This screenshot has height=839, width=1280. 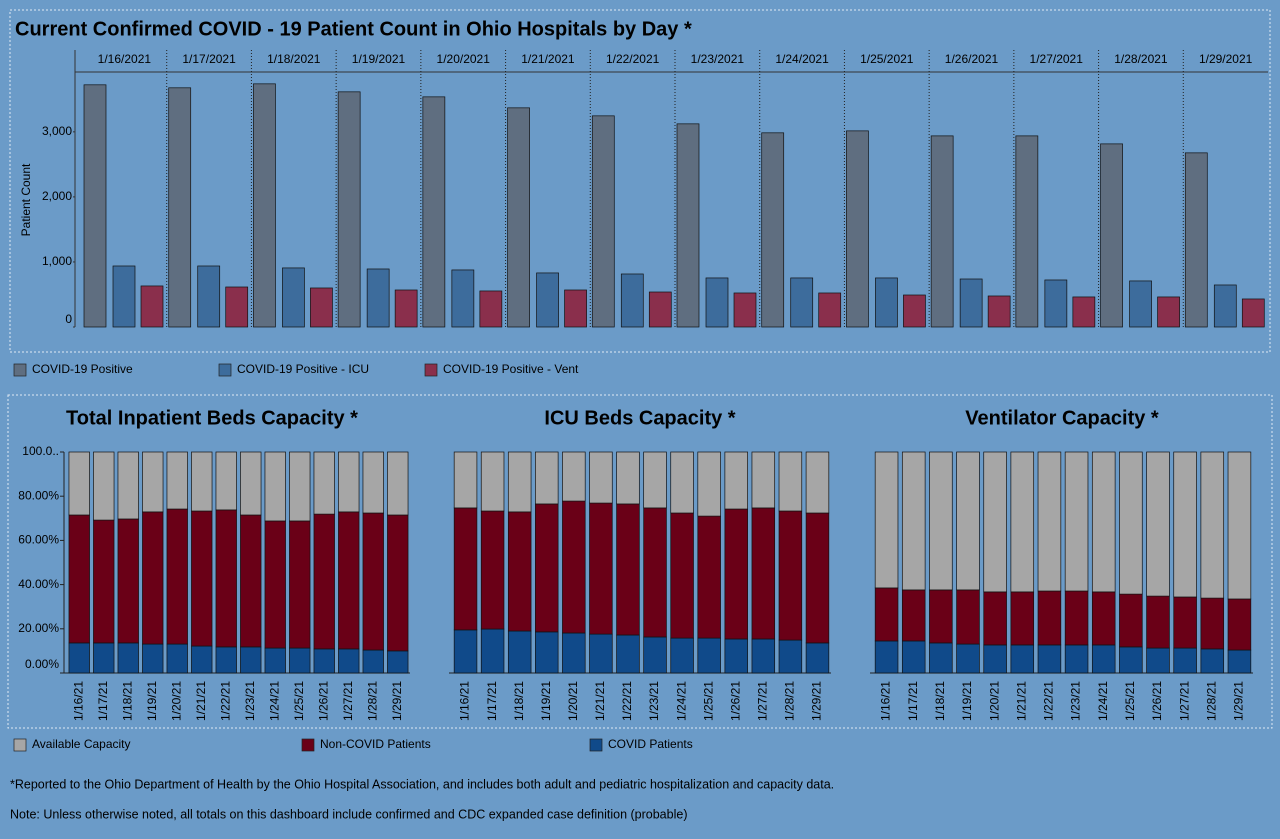 What do you see at coordinates (600, 701) in the screenshot?
I see `x-tick-label: 1/21/21` at bounding box center [600, 701].